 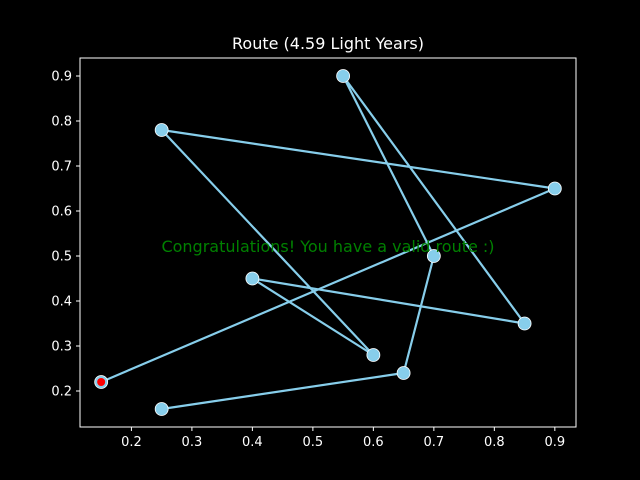 I want to click on x-tick-label-3: 0.5, so click(x=313, y=442).